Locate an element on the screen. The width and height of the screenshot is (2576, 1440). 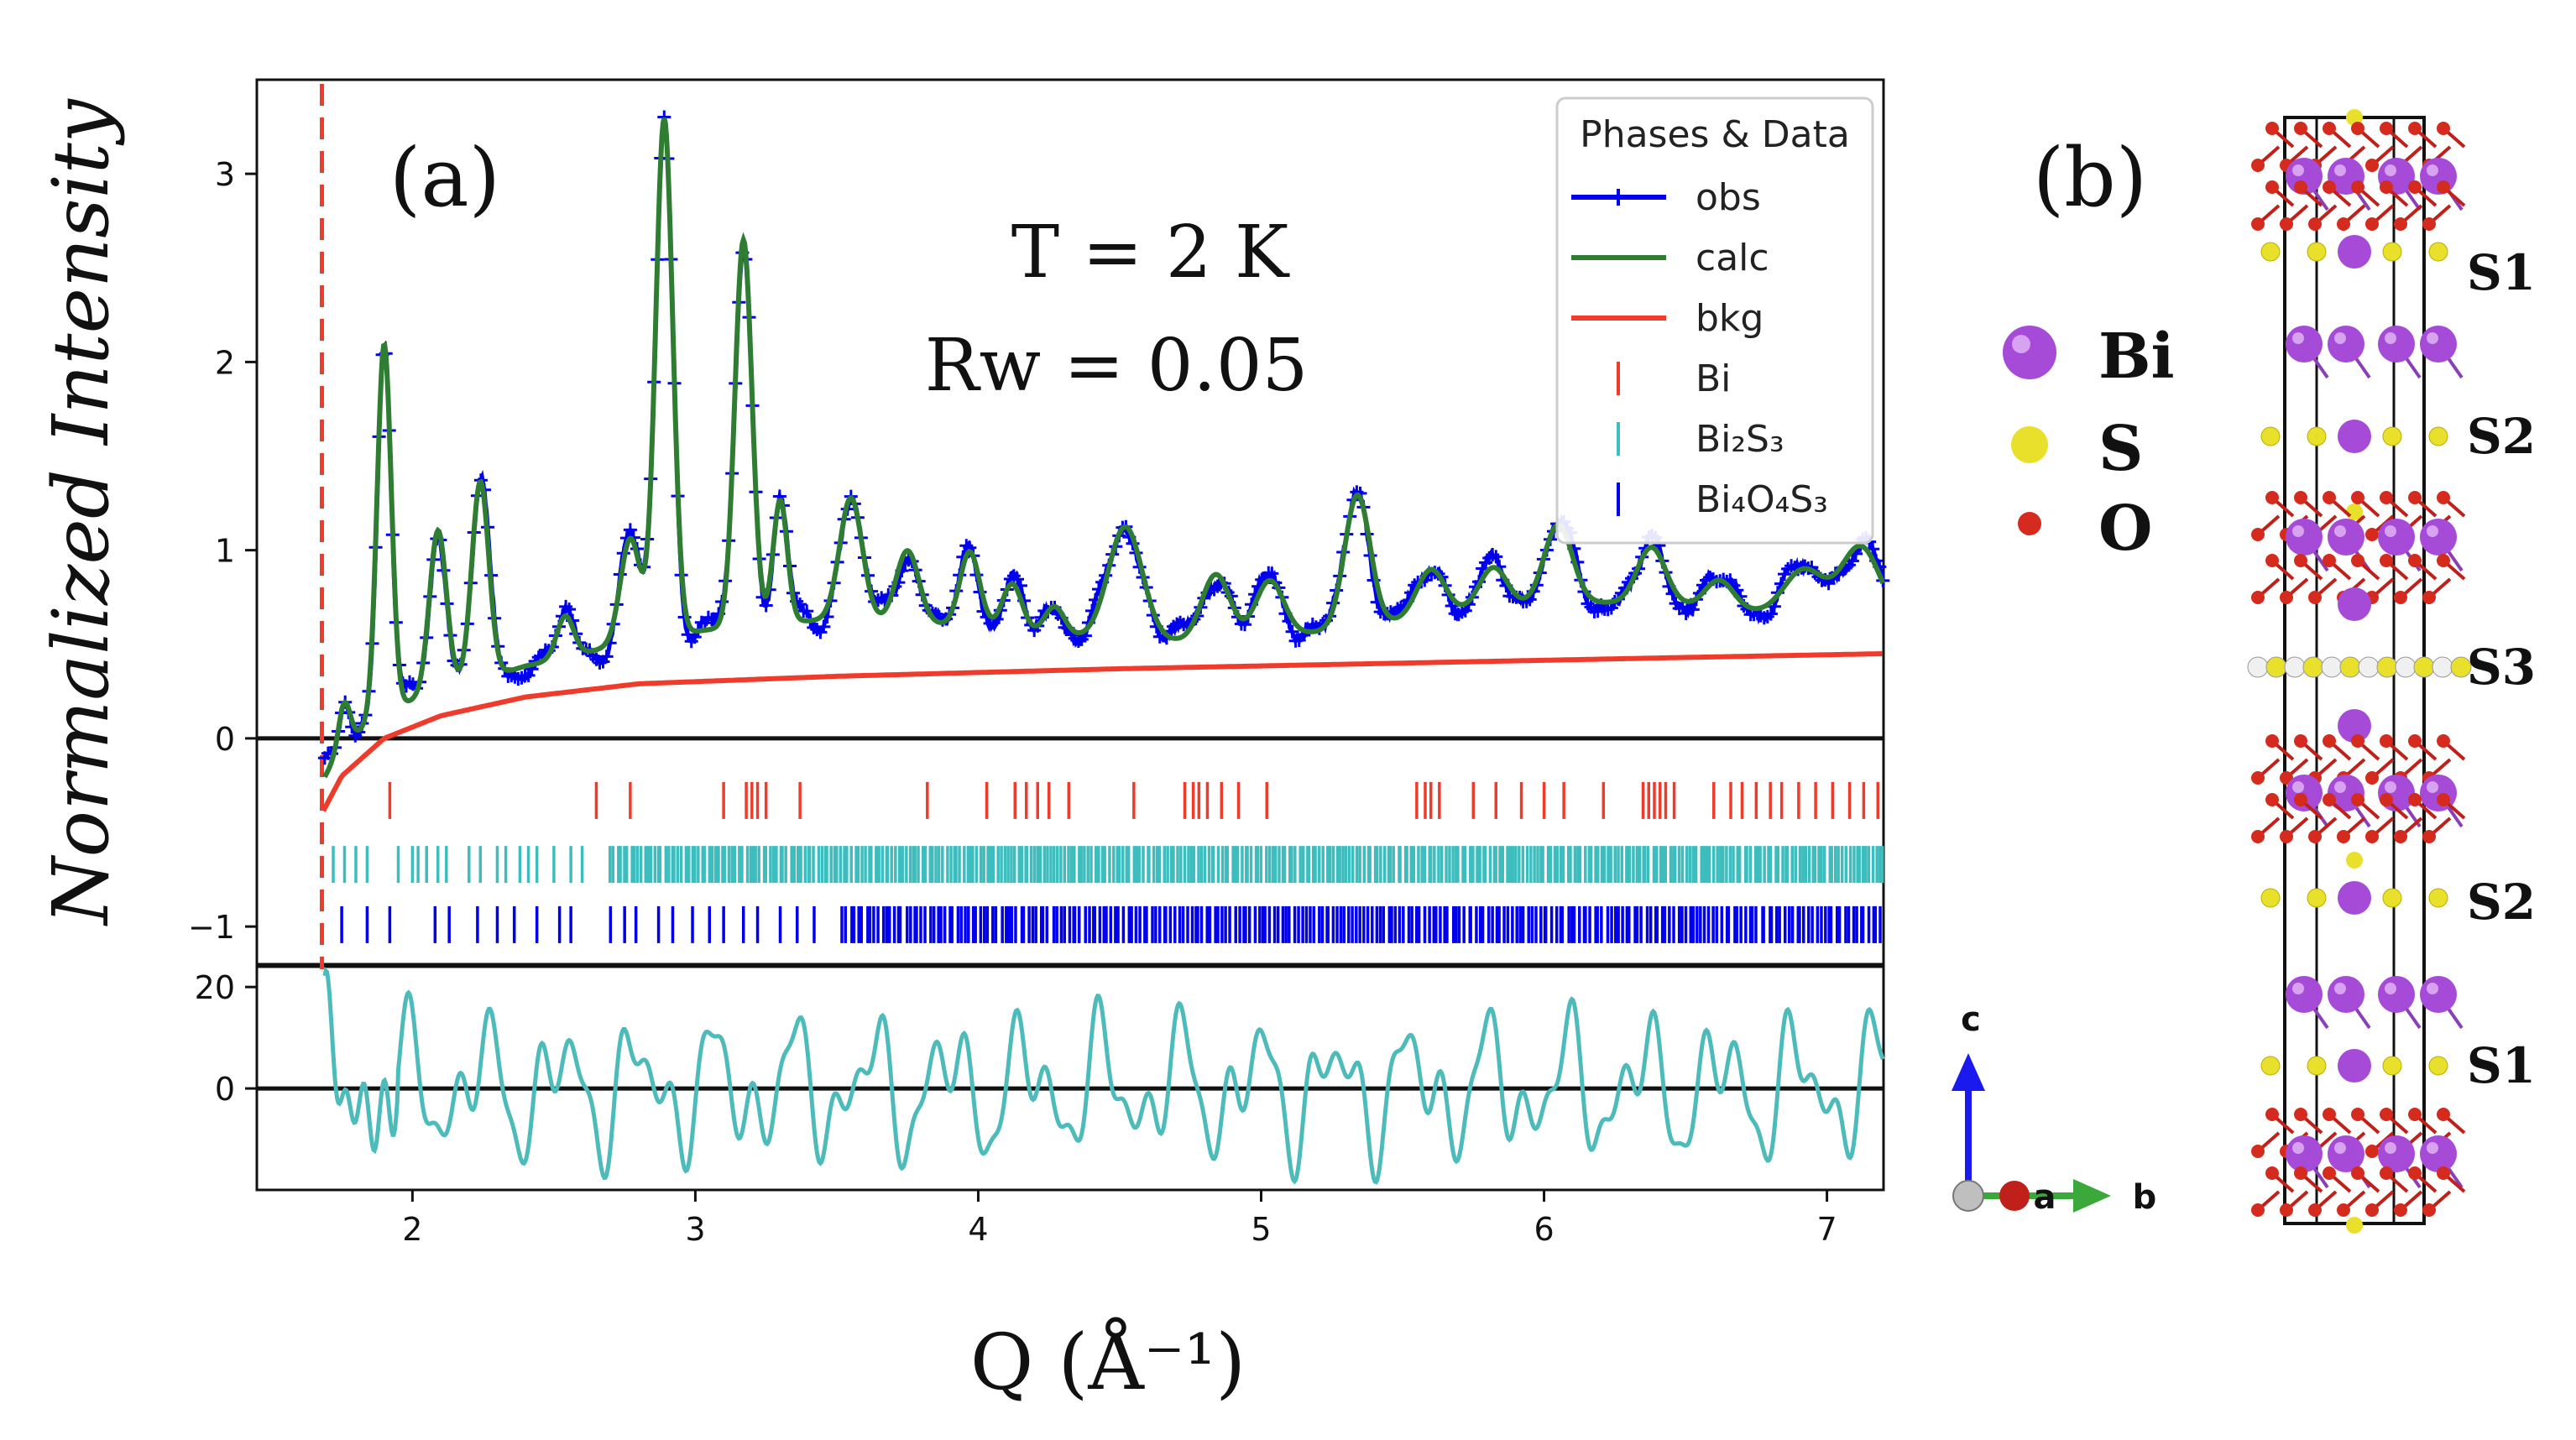
legend-label-calc: calc is located at coordinates (1732, 258).